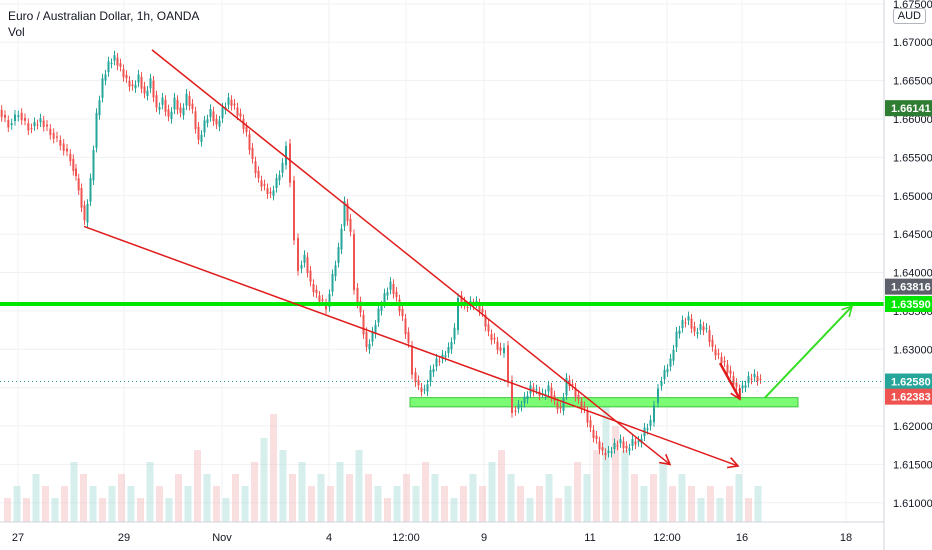 The height and width of the screenshot is (550, 932). I want to click on y-tick-label: 1.66000, so click(912, 120).